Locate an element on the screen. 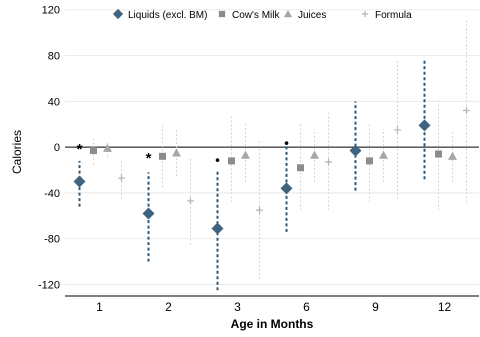  x-tick-label: 6 is located at coordinates (306, 307).